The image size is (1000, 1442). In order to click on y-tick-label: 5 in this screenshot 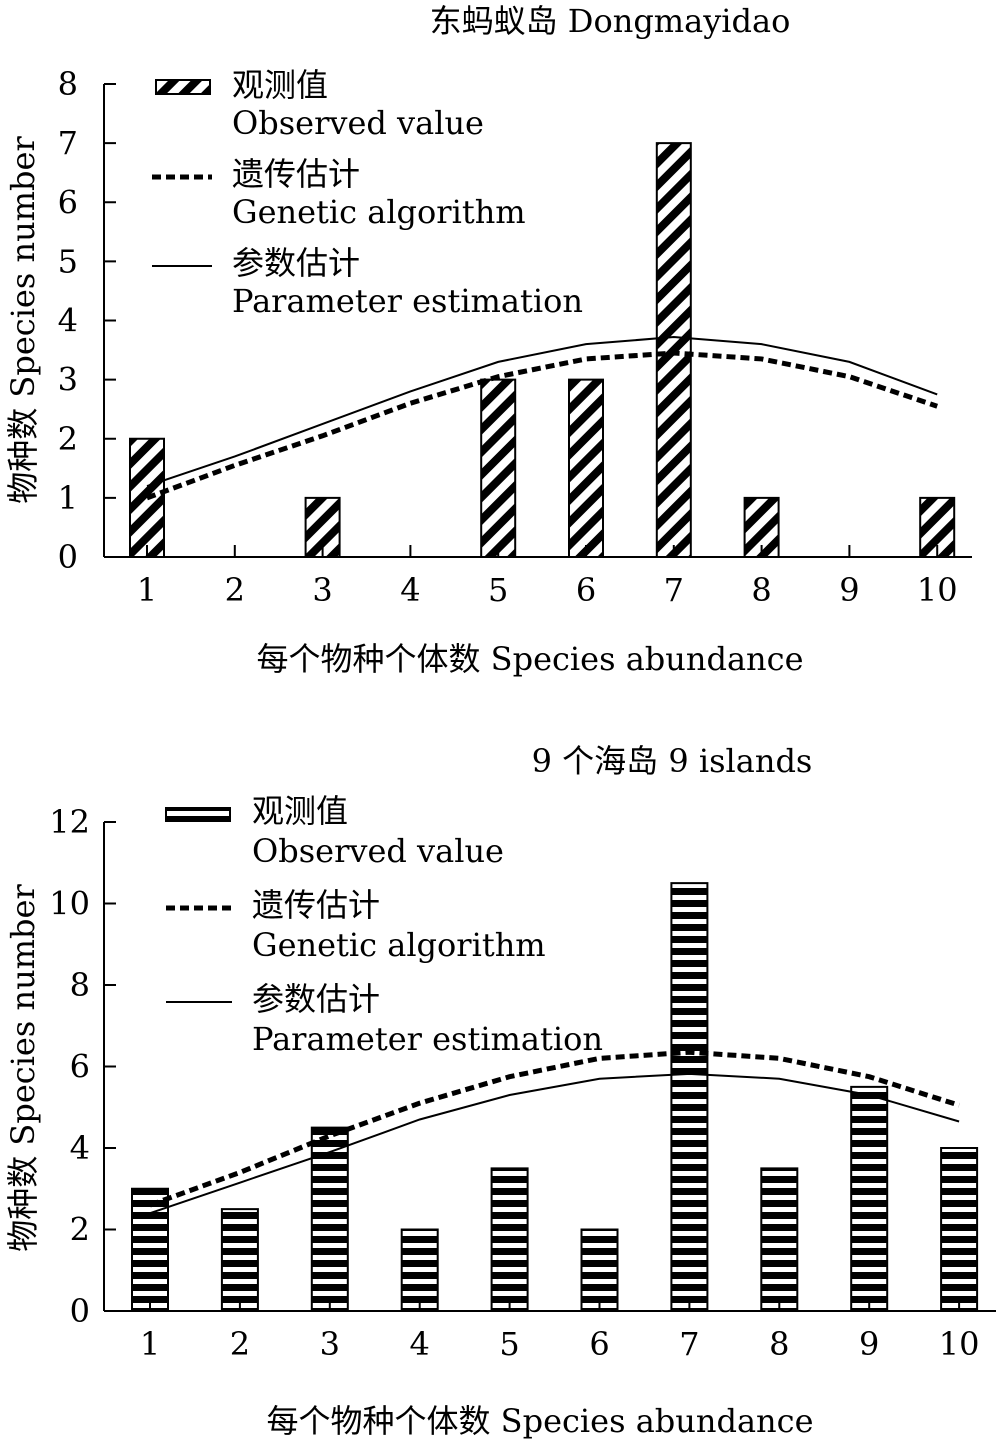, I will do `click(68, 261)`.